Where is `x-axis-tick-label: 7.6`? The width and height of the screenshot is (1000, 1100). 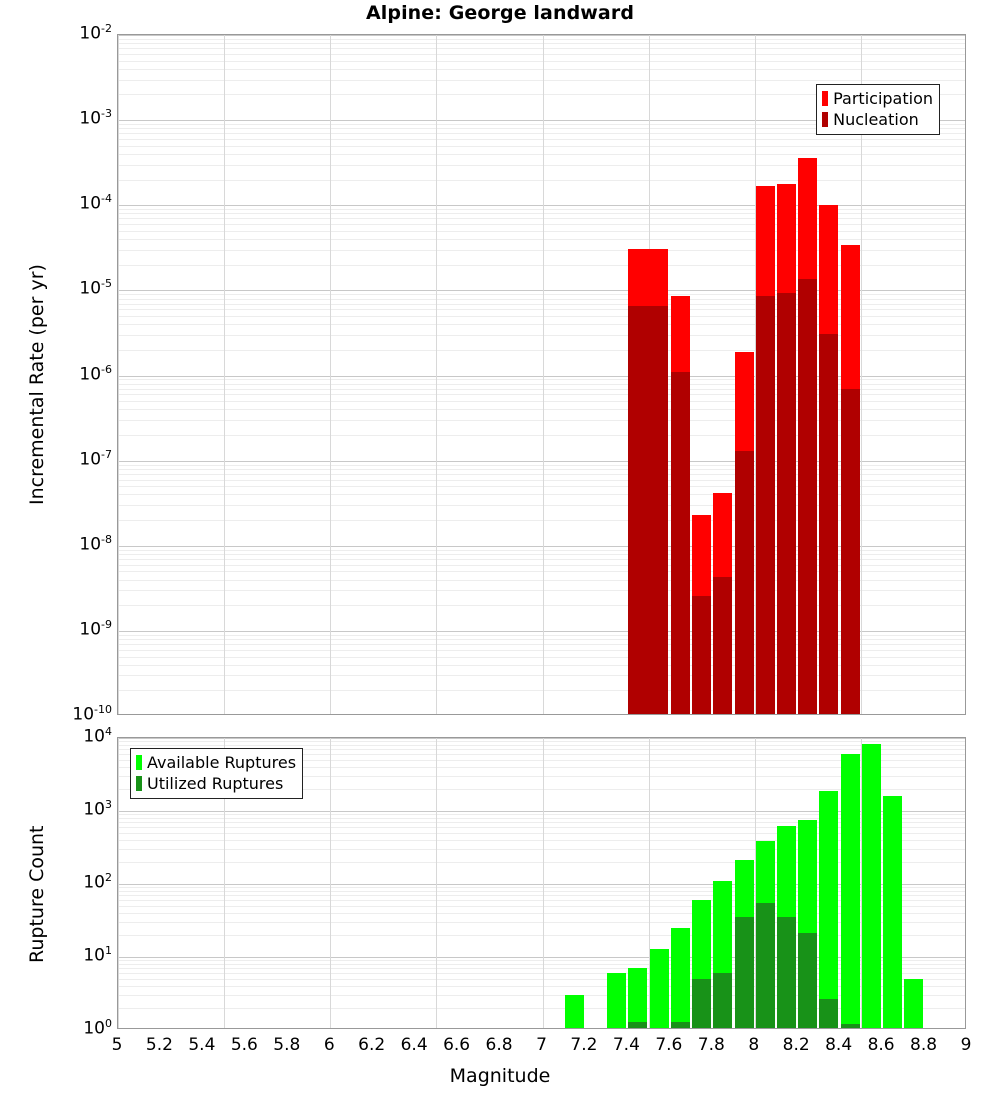
x-axis-tick-label: 7.6 is located at coordinates (669, 1045).